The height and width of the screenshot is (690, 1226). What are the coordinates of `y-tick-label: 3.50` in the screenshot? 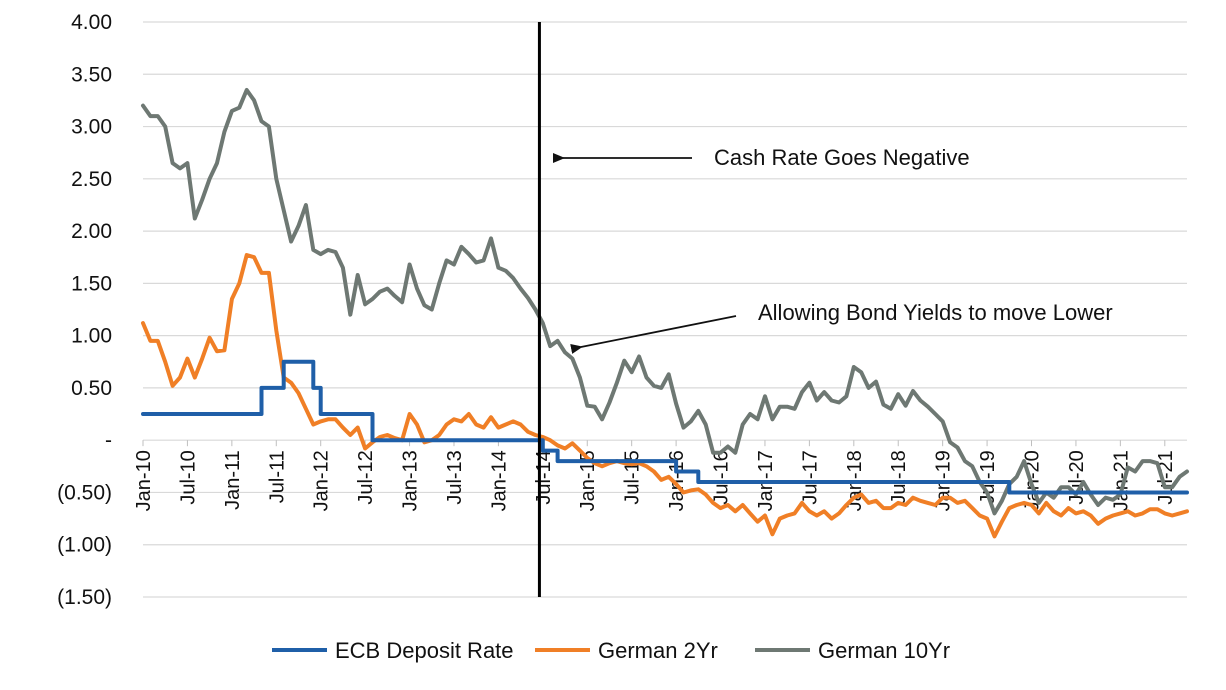 It's located at (91, 74).